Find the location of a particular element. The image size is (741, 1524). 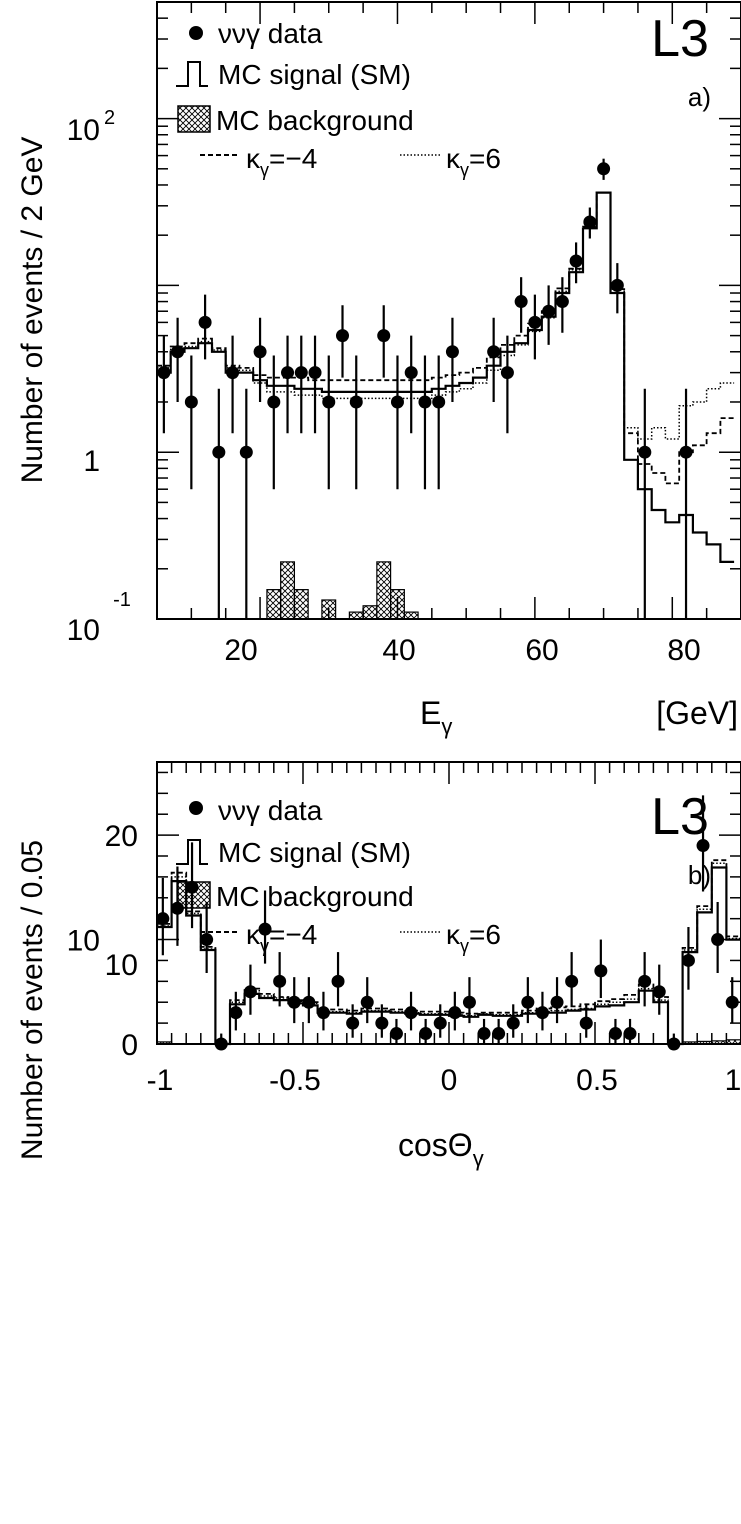

panel-a-letter: a) is located at coordinates (699, 97).